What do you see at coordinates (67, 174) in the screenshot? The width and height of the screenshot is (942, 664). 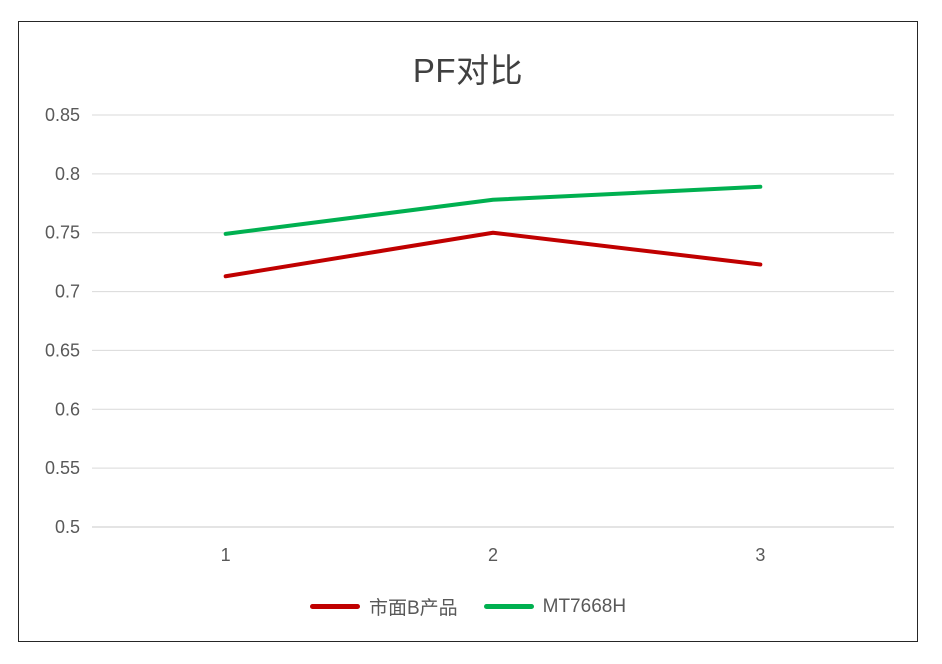 I see `y-tick-label: 0.8` at bounding box center [67, 174].